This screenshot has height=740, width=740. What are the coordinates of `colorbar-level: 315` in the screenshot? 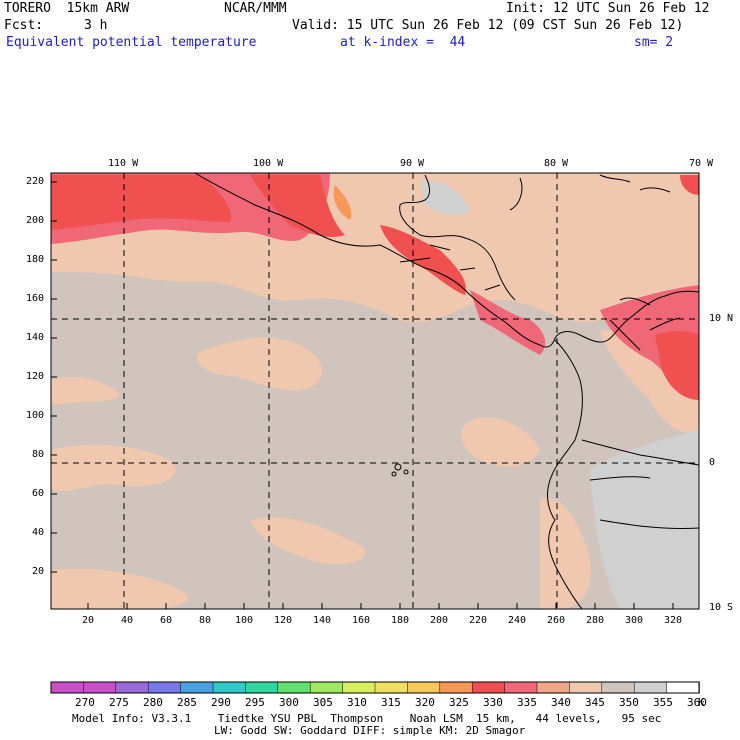 It's located at (391, 702).